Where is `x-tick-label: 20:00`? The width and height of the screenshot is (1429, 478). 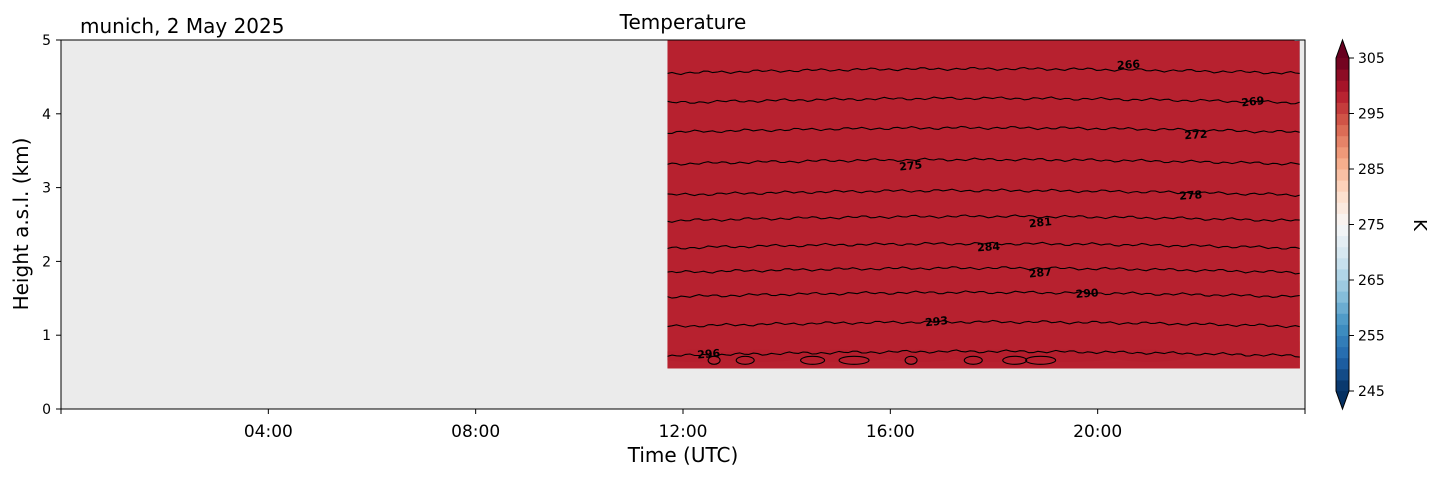 x-tick-label: 20:00 is located at coordinates (1097, 432).